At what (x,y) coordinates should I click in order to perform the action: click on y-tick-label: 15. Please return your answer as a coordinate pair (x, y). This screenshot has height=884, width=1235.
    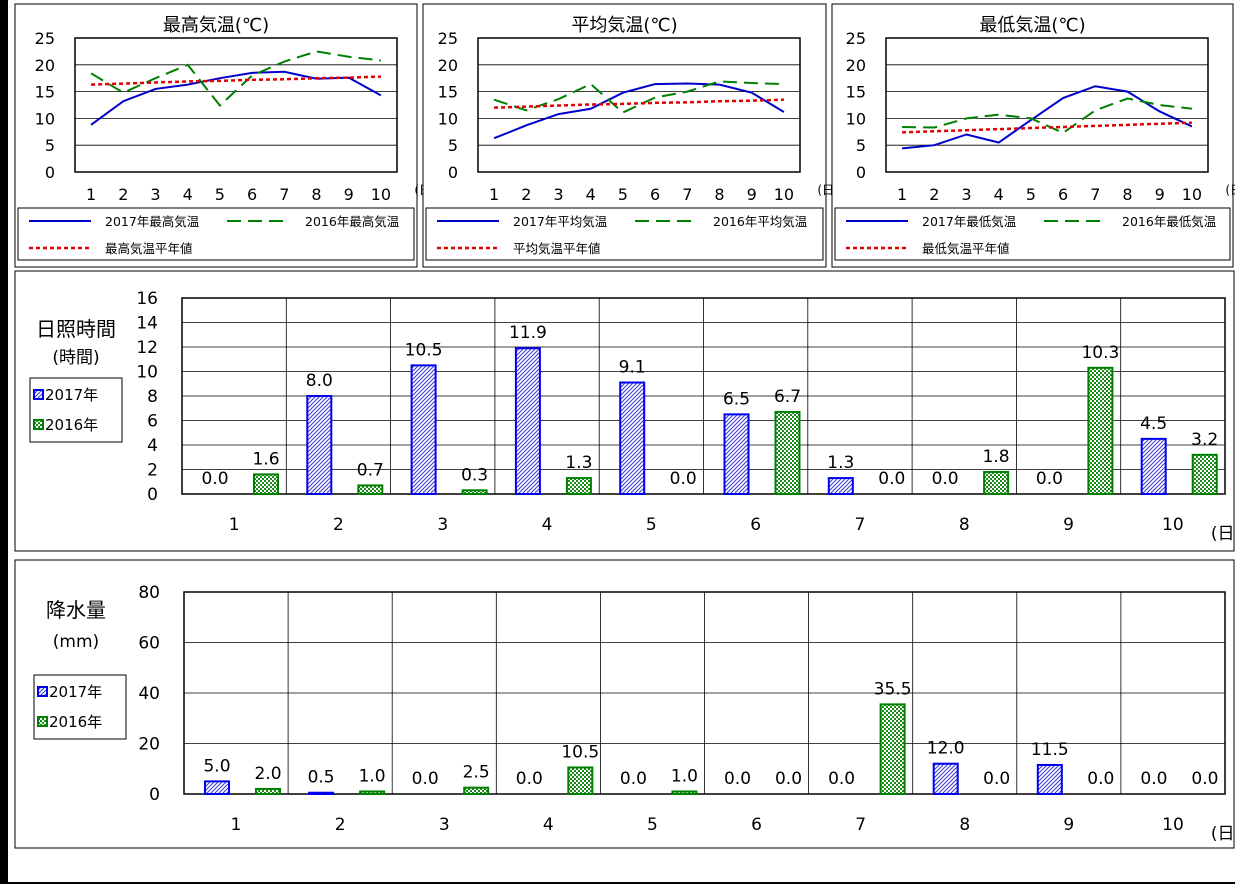
    Looking at the image, I should click on (45, 92).